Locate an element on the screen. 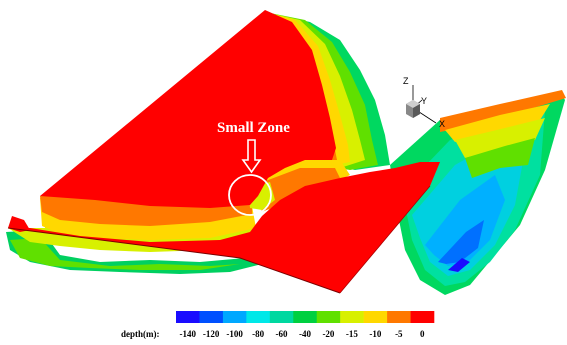 The height and width of the screenshot is (345, 567). legend-ticks: -140 -120 -100 -80 -60 -40 -20 -15 -10 -5 0 is located at coordinates (302, 334).